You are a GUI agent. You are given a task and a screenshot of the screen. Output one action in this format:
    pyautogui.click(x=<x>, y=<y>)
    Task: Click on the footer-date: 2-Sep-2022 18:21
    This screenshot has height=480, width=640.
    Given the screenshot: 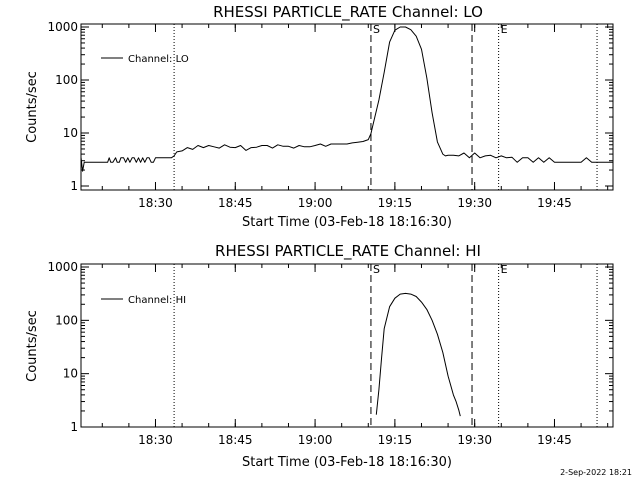 What is the action you would take?
    pyautogui.click(x=596, y=472)
    